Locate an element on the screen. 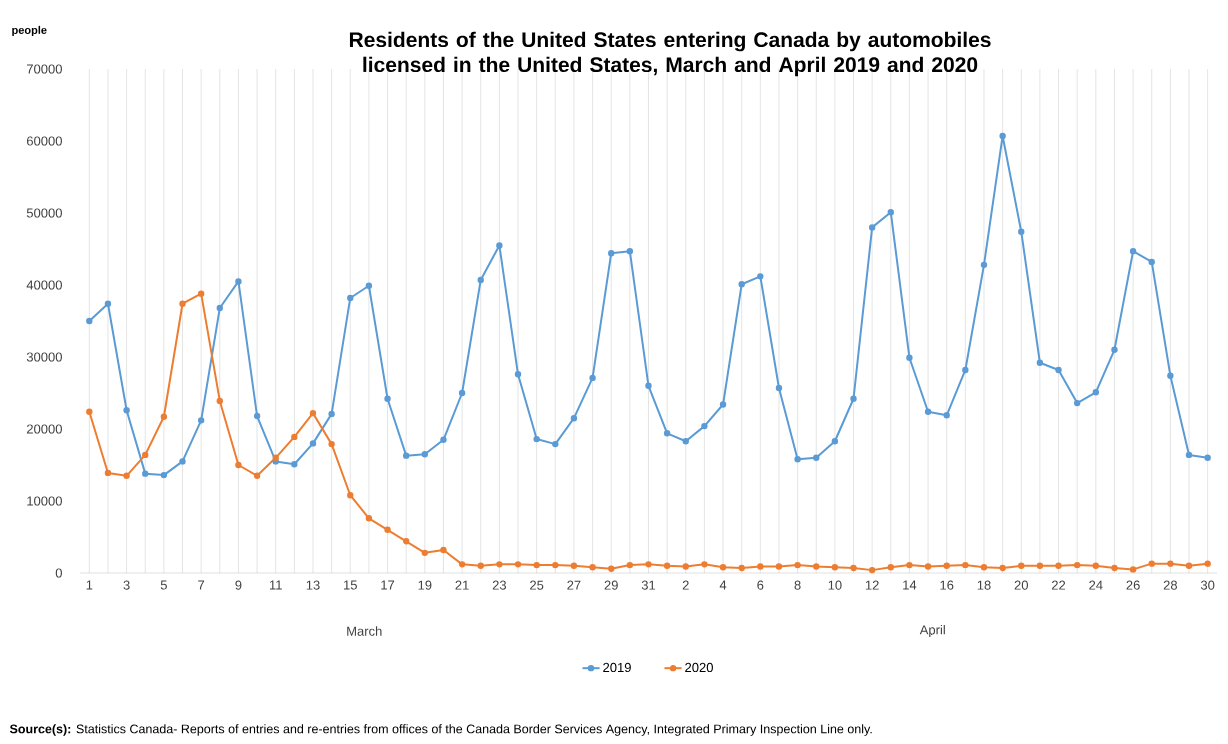  y-tick-label: 20000 is located at coordinates (44, 429).